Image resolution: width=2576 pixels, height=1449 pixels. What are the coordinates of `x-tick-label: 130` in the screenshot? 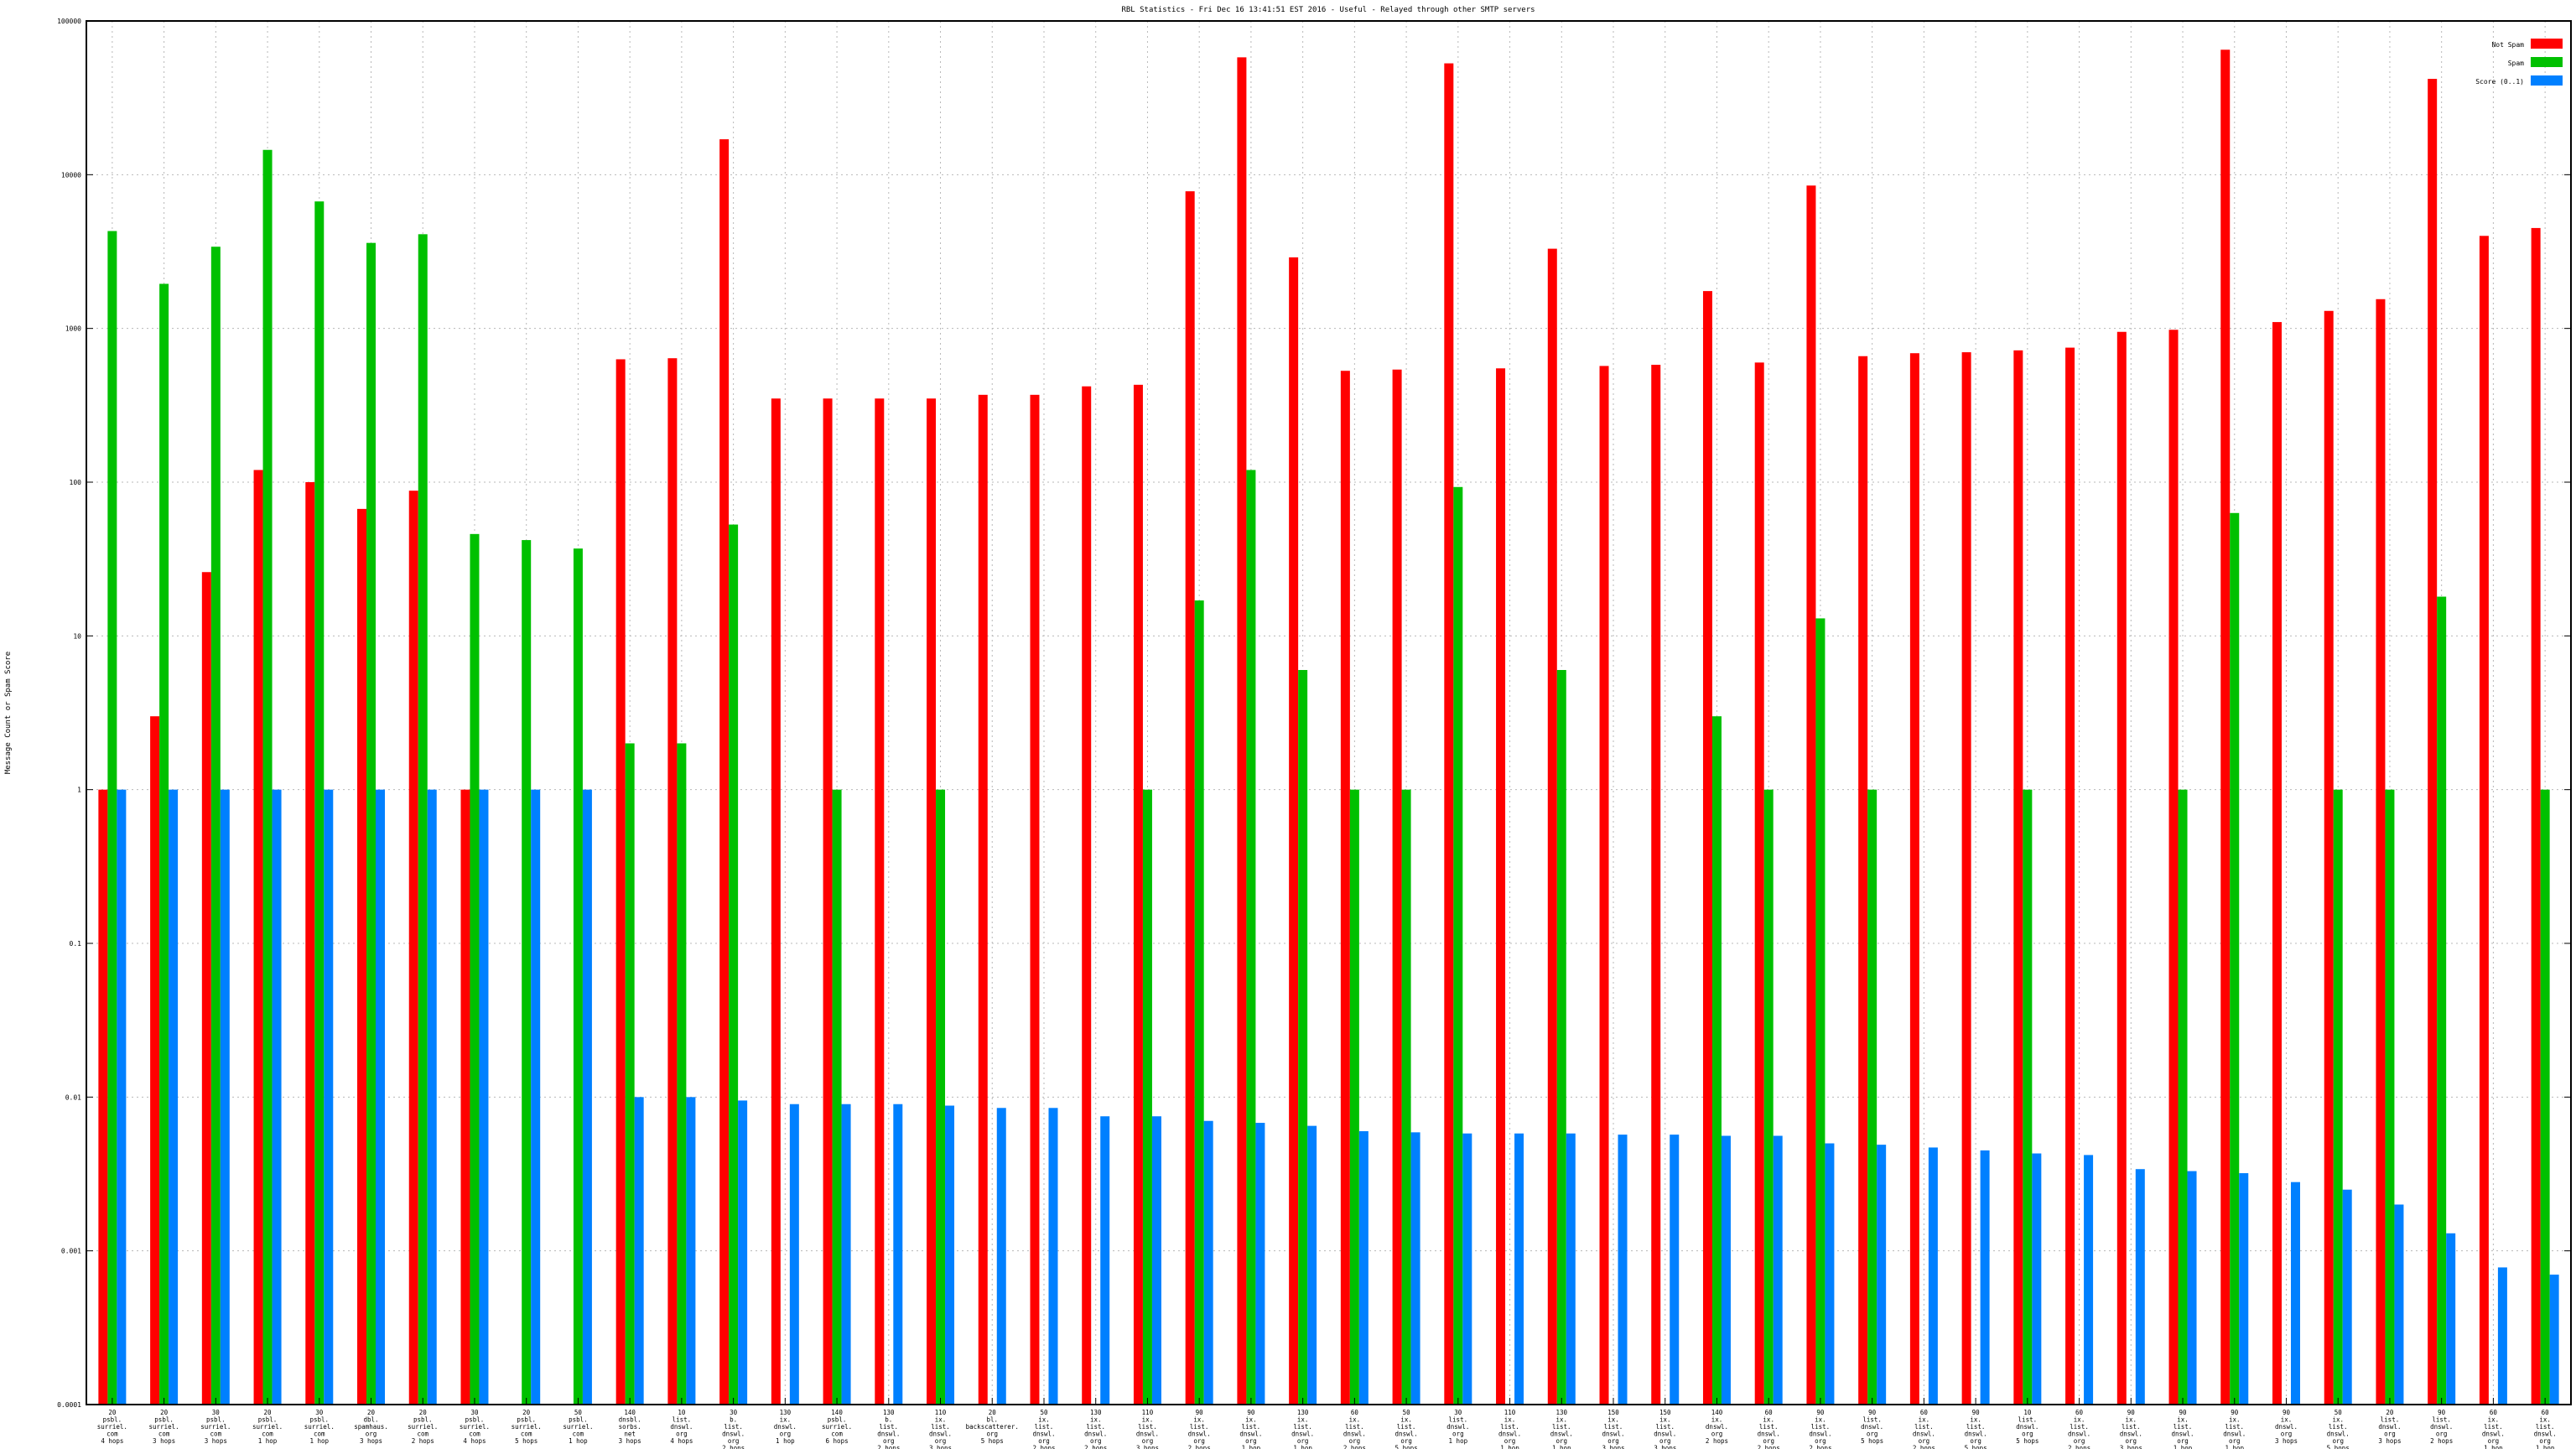 It's located at (1562, 1412).